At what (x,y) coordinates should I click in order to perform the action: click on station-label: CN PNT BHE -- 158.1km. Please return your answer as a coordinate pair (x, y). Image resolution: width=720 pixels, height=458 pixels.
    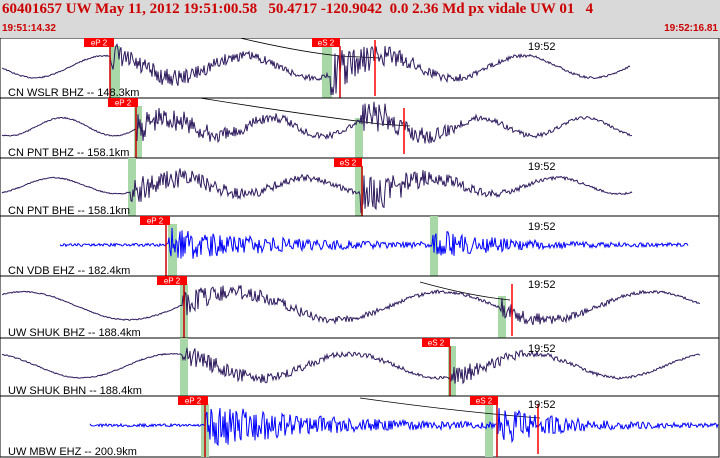
    Looking at the image, I should click on (69, 211).